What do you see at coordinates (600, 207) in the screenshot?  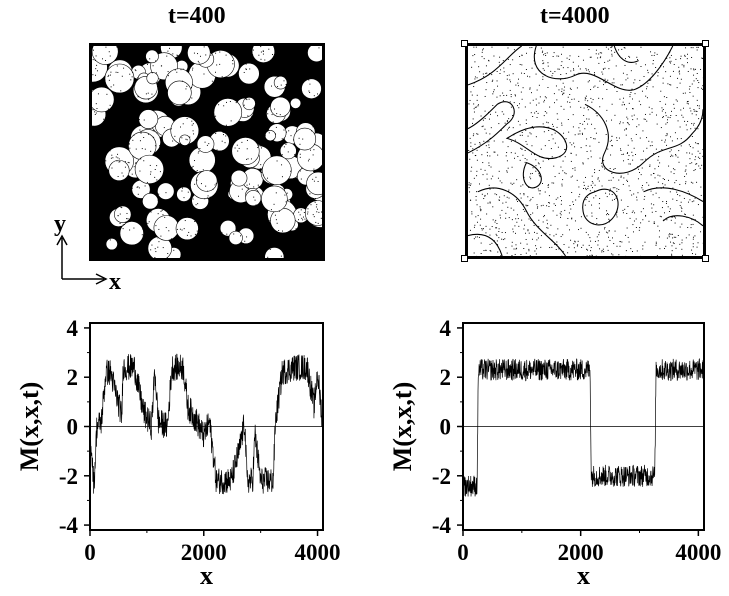 I see `domain-wall` at bounding box center [600, 207].